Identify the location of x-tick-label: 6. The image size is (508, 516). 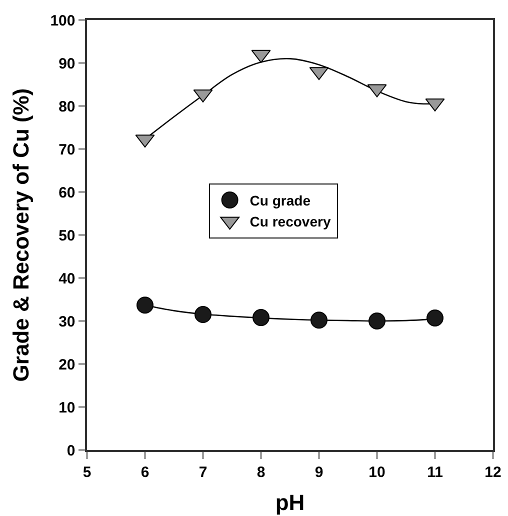
(145, 472).